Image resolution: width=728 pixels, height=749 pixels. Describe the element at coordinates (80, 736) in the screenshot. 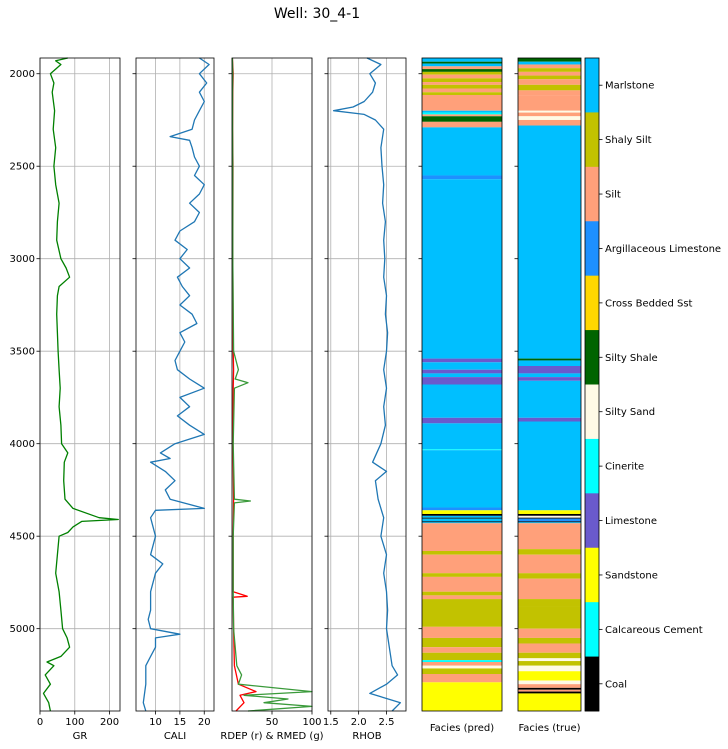

I see `x-axis-label: GR` at that location.